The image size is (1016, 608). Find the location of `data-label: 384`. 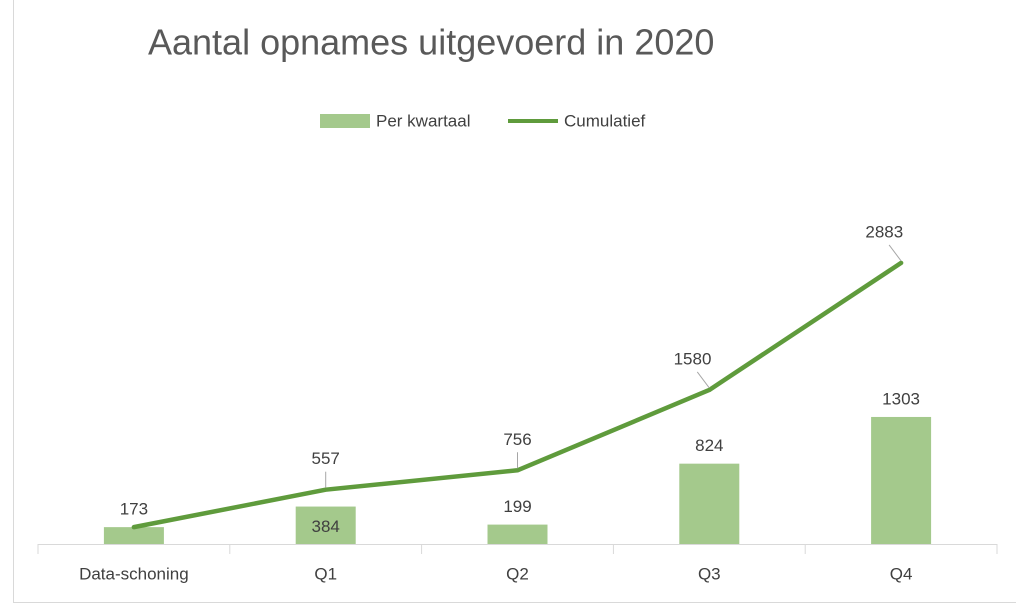

data-label: 384 is located at coordinates (326, 526).